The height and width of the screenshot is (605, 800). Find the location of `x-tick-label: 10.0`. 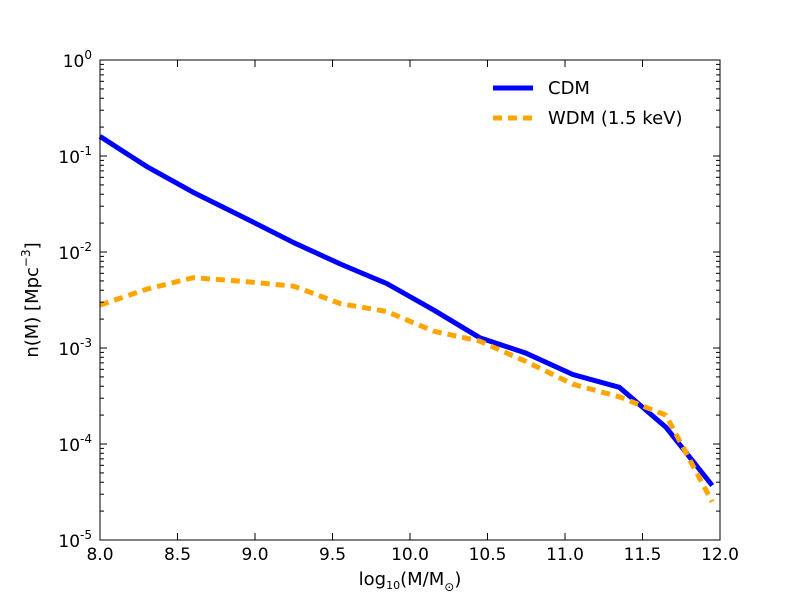

x-tick-label: 10.0 is located at coordinates (410, 555).